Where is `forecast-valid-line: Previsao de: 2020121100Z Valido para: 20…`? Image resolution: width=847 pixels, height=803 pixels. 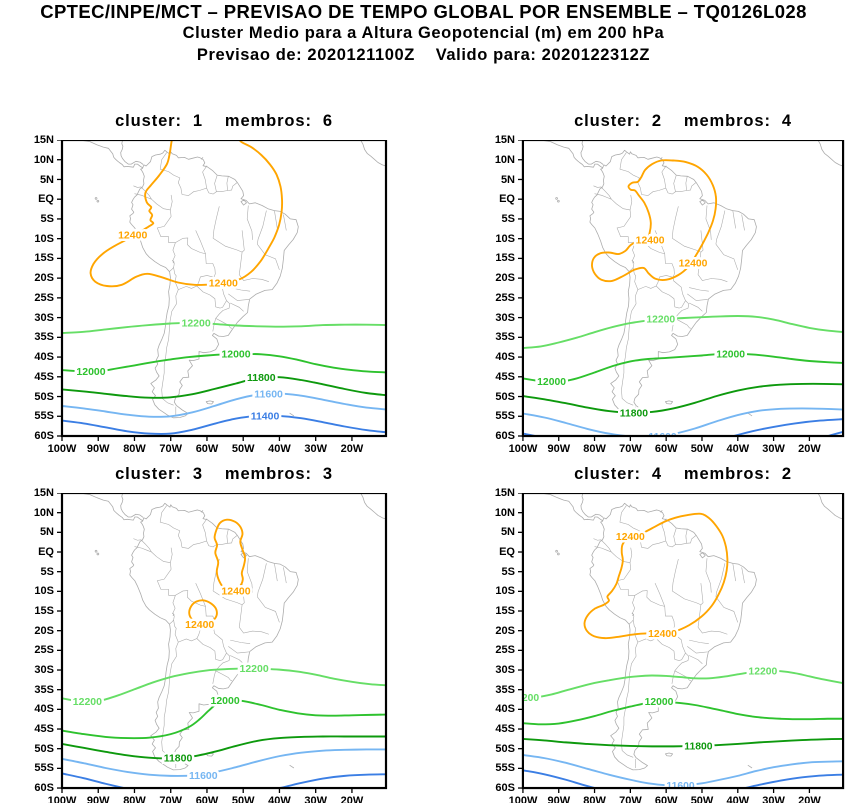 forecast-valid-line: Previsao de: 2020121100Z Valido para: 20… is located at coordinates (423, 55).